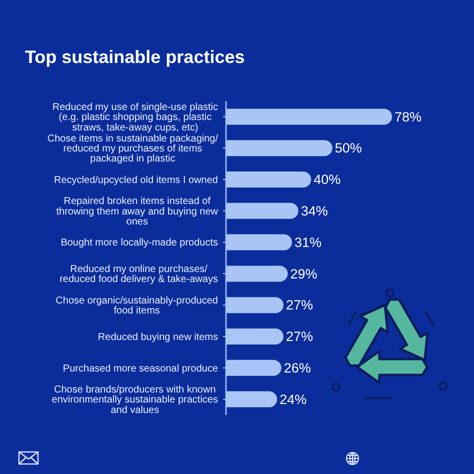  Describe the element at coordinates (139, 243) in the screenshot. I see `y-tick-label: Bought more locally-made products` at that location.